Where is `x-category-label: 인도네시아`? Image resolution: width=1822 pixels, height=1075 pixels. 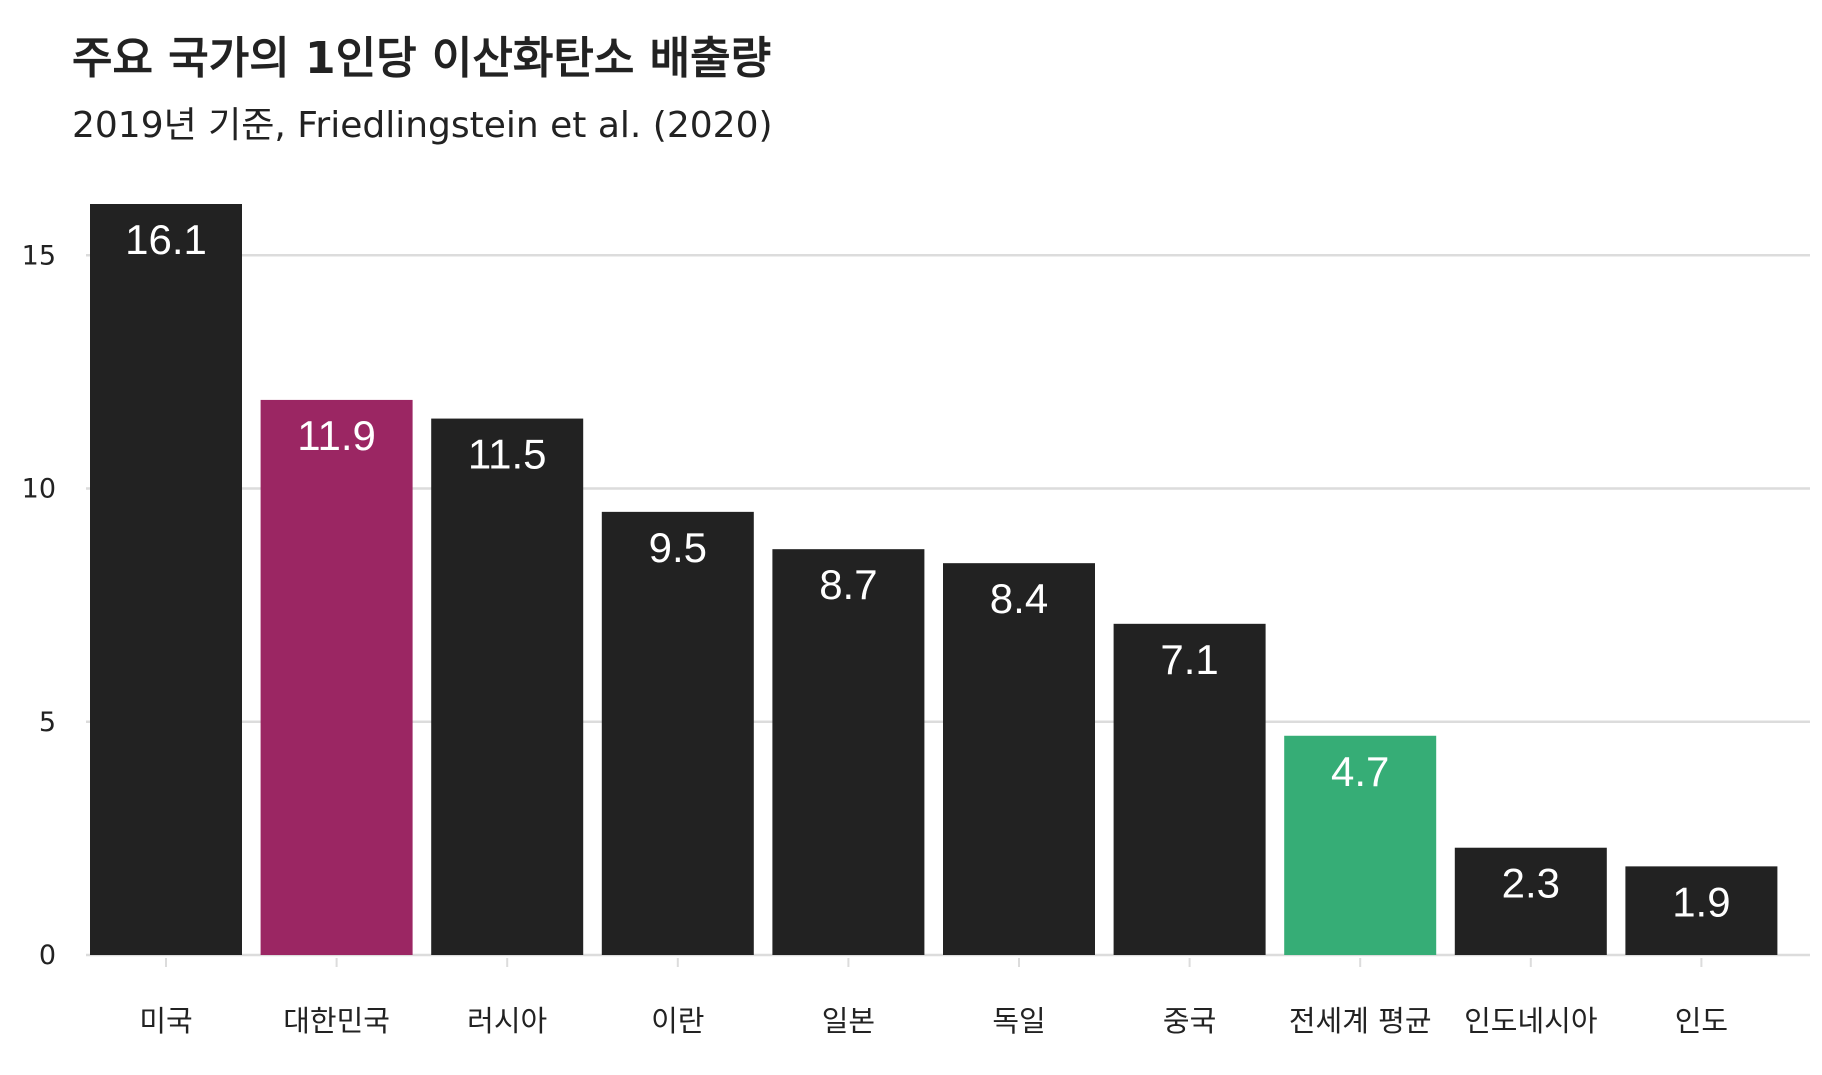
x-category-label: 인도네시아 is located at coordinates (1530, 1021).